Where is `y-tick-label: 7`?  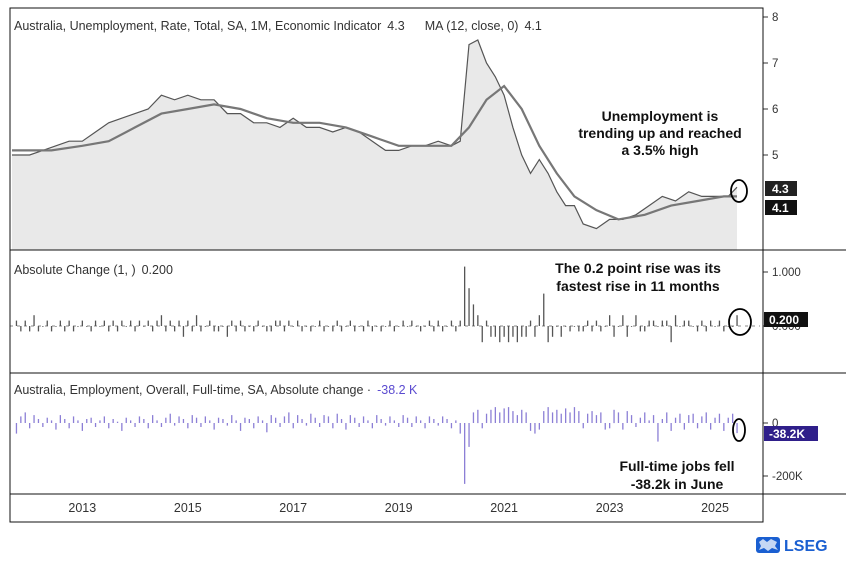
y-tick-label: 7 is located at coordinates (775, 64).